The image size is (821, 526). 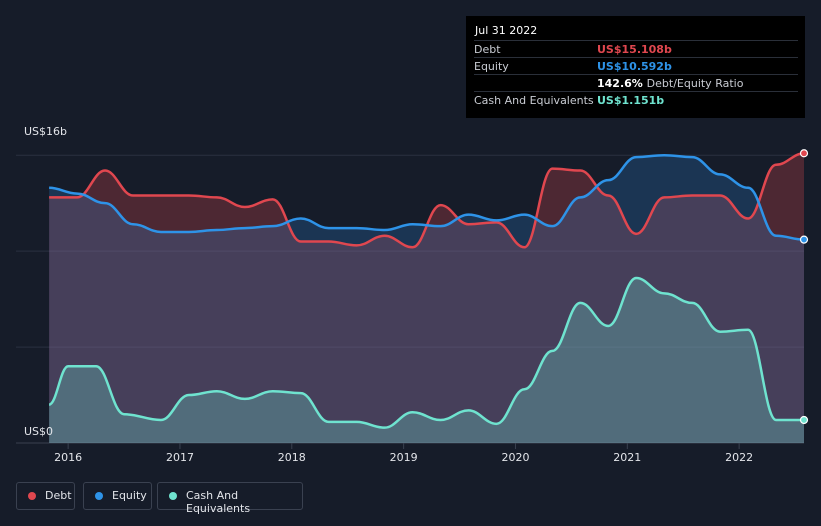 I want to click on x-tick-label-2021: 2021, so click(x=627, y=457).